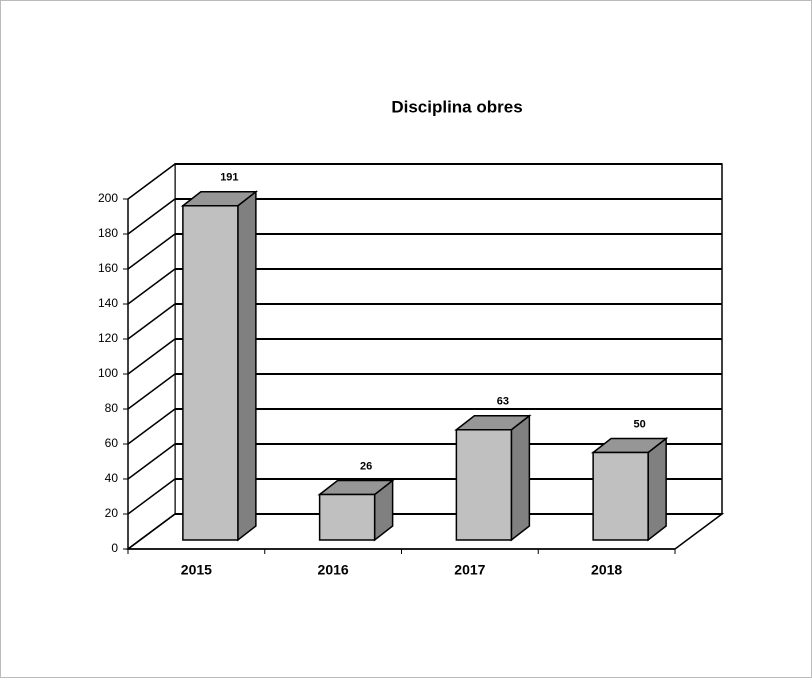 The width and height of the screenshot is (812, 678). I want to click on y-tick-label: 40, so click(112, 478).